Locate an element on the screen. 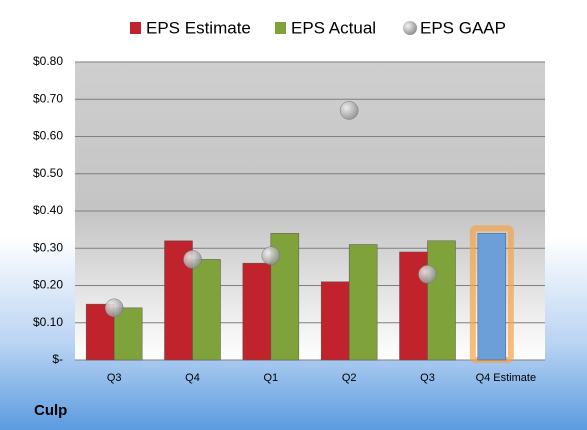  x-tick-label: Q4 Estimate is located at coordinates (506, 378).